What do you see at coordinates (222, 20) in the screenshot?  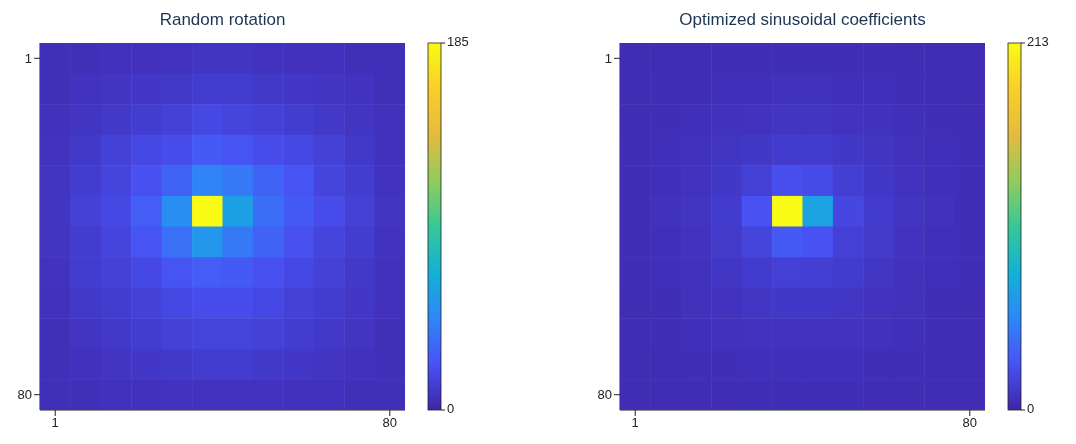 I see `chart-title: Random rotation` at bounding box center [222, 20].